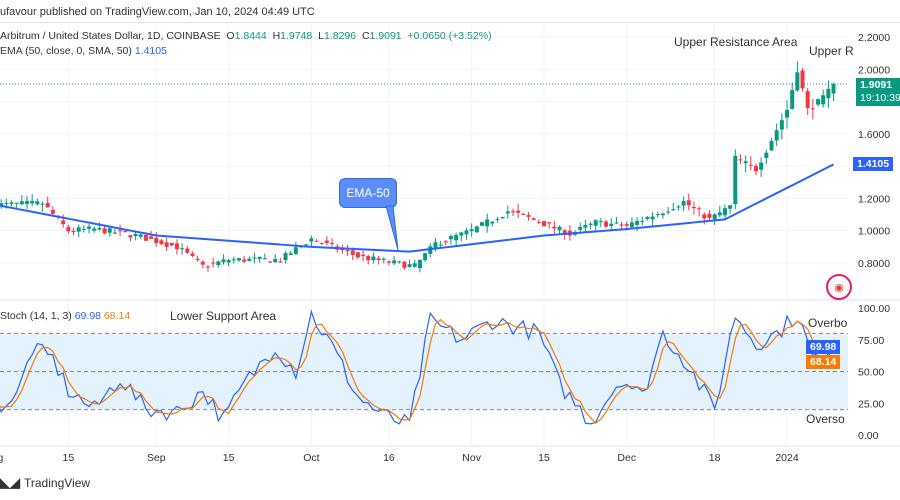 This screenshot has height=500, width=900. Describe the element at coordinates (83, 51) in the screenshot. I see `ema-legend: EMA (50, close, 0, SMA, 50) 1.4105` at that location.